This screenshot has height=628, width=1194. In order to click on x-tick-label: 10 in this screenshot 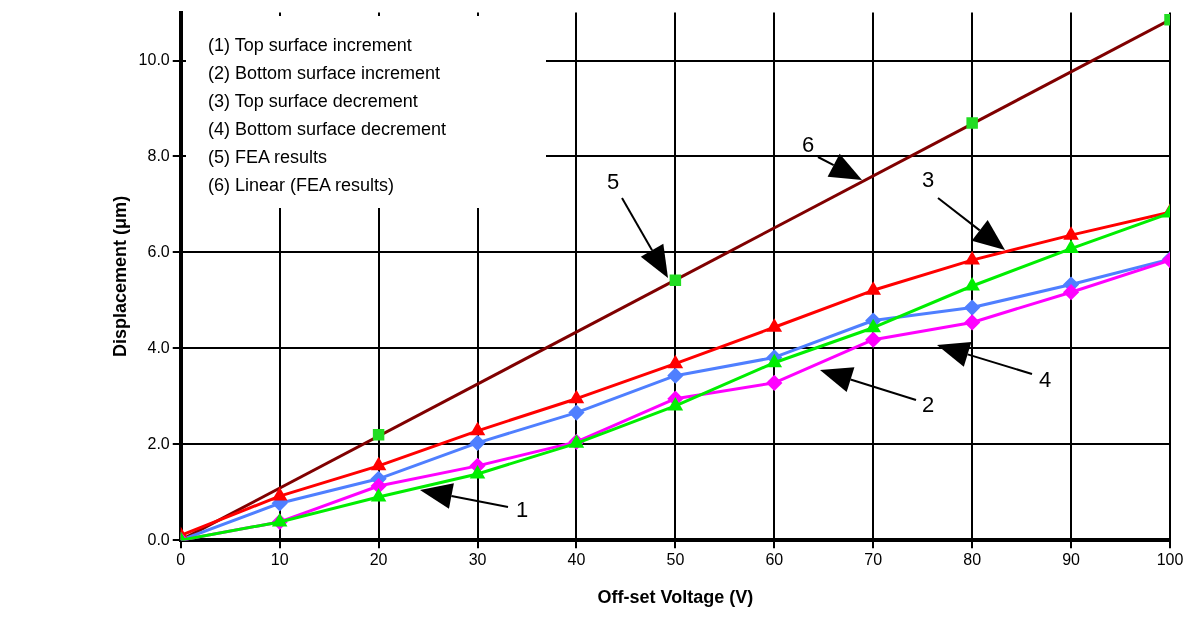, I will do `click(279, 560)`.